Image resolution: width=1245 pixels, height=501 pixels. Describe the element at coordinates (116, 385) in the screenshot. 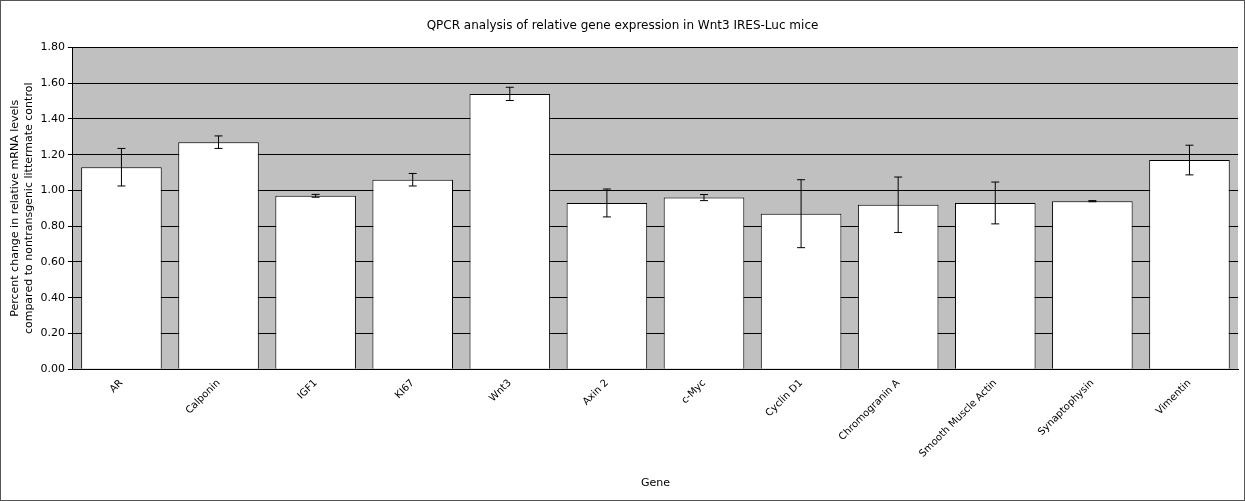

I see `x-tick-label: AR` at that location.